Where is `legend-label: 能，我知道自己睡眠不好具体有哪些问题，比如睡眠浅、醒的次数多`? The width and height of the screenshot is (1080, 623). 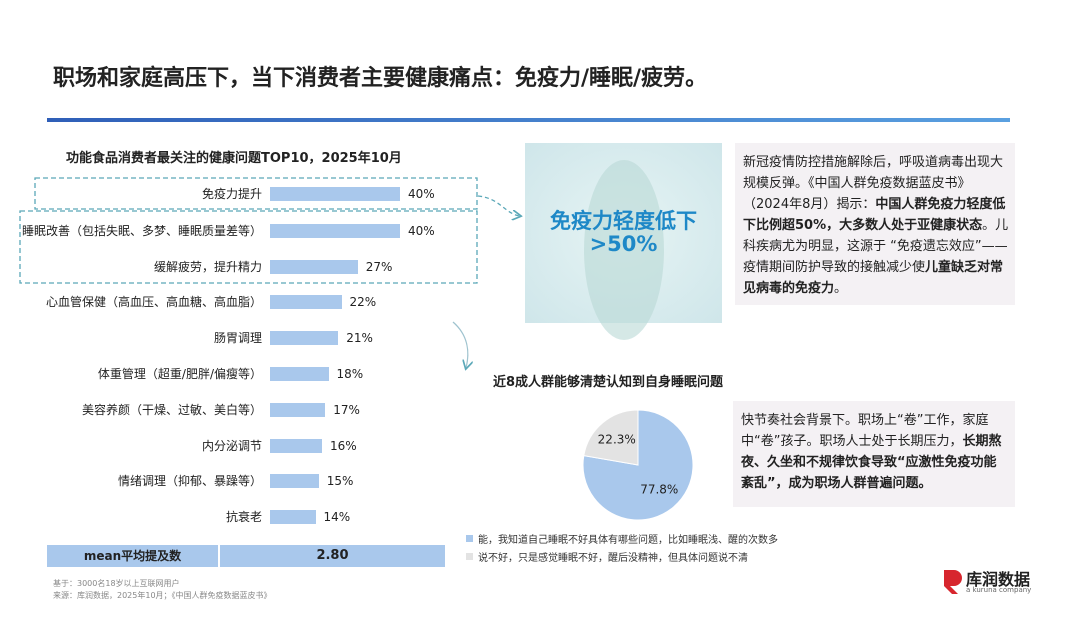
legend-label: 能，我知道自己睡眠不好具体有哪些问题，比如睡眠浅、醒的次数多 is located at coordinates (628, 540).